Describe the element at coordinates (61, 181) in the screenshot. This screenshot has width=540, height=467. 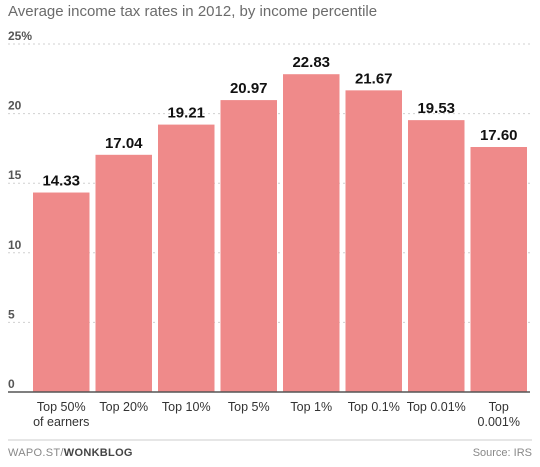
I see `bar-value-label: 14.33` at that location.